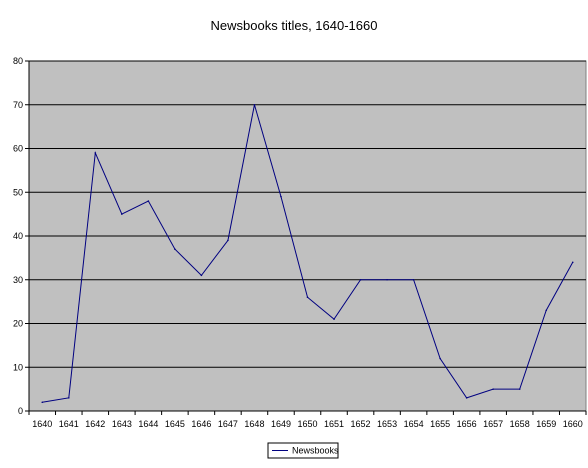 This screenshot has width=588, height=468. I want to click on y-tick-label-20: 20, so click(18, 324).